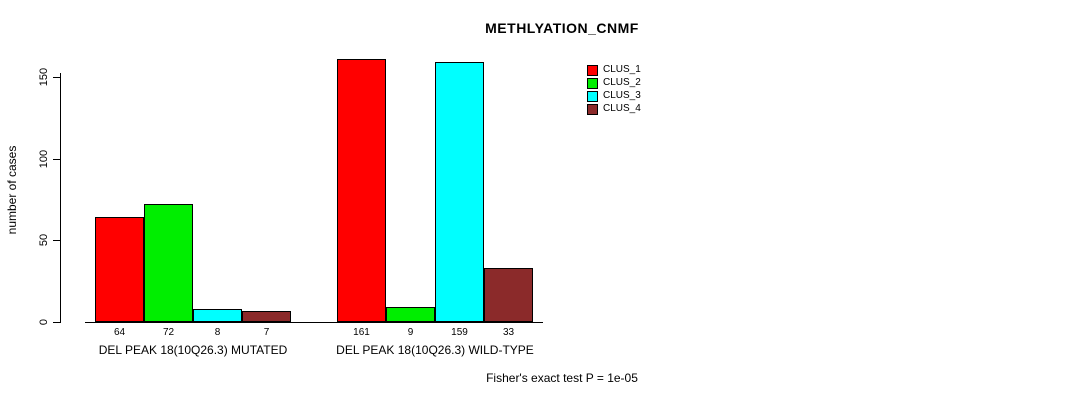 Image resolution: width=1090 pixels, height=400 pixels. I want to click on legend-entry: CLUS_4, so click(614, 109).